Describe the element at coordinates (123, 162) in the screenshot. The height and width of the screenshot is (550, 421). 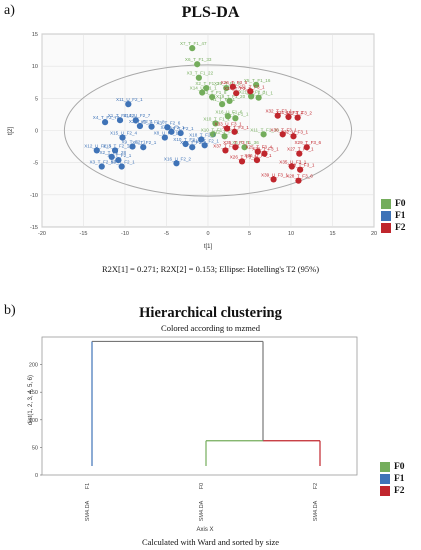
I see `point-label: X7_T_F2_1` at that location.